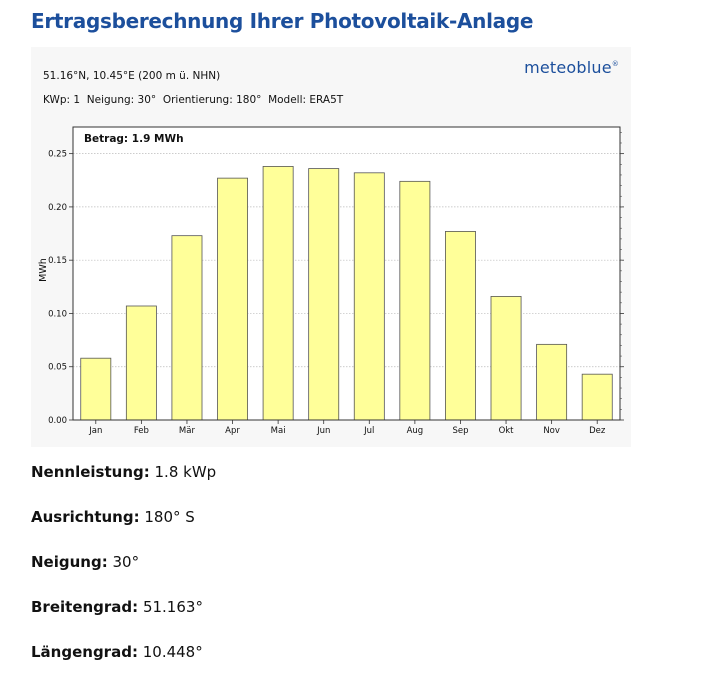 This screenshot has width=708, height=685. Describe the element at coordinates (506, 358) in the screenshot. I see `bar-okt` at that location.